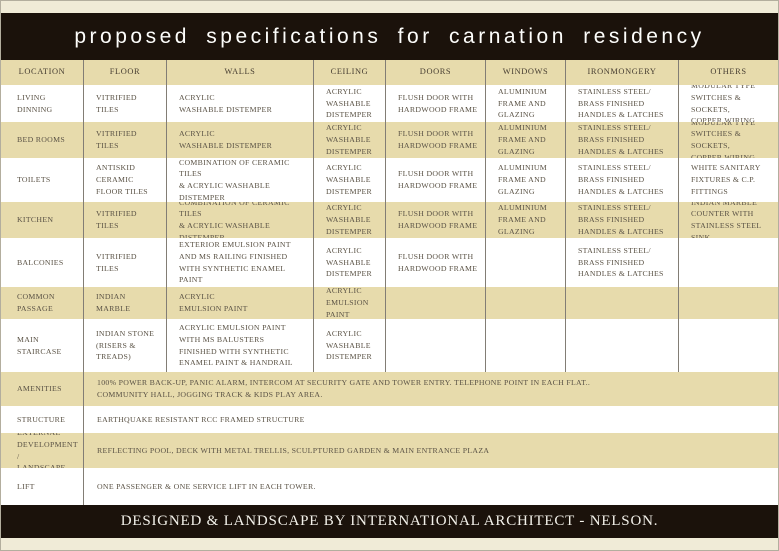 The image size is (779, 551). What do you see at coordinates (42, 140) in the screenshot?
I see `cell-location: BED ROOMS` at bounding box center [42, 140].